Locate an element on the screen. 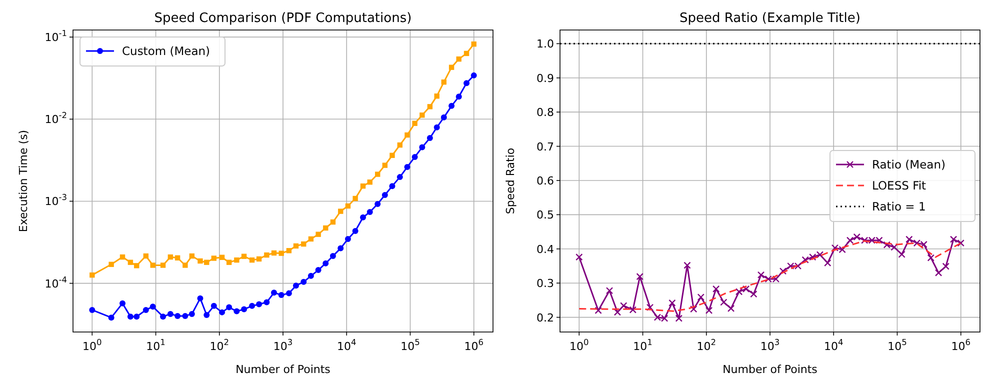  y-tick-label: 0.7 is located at coordinates (545, 147).